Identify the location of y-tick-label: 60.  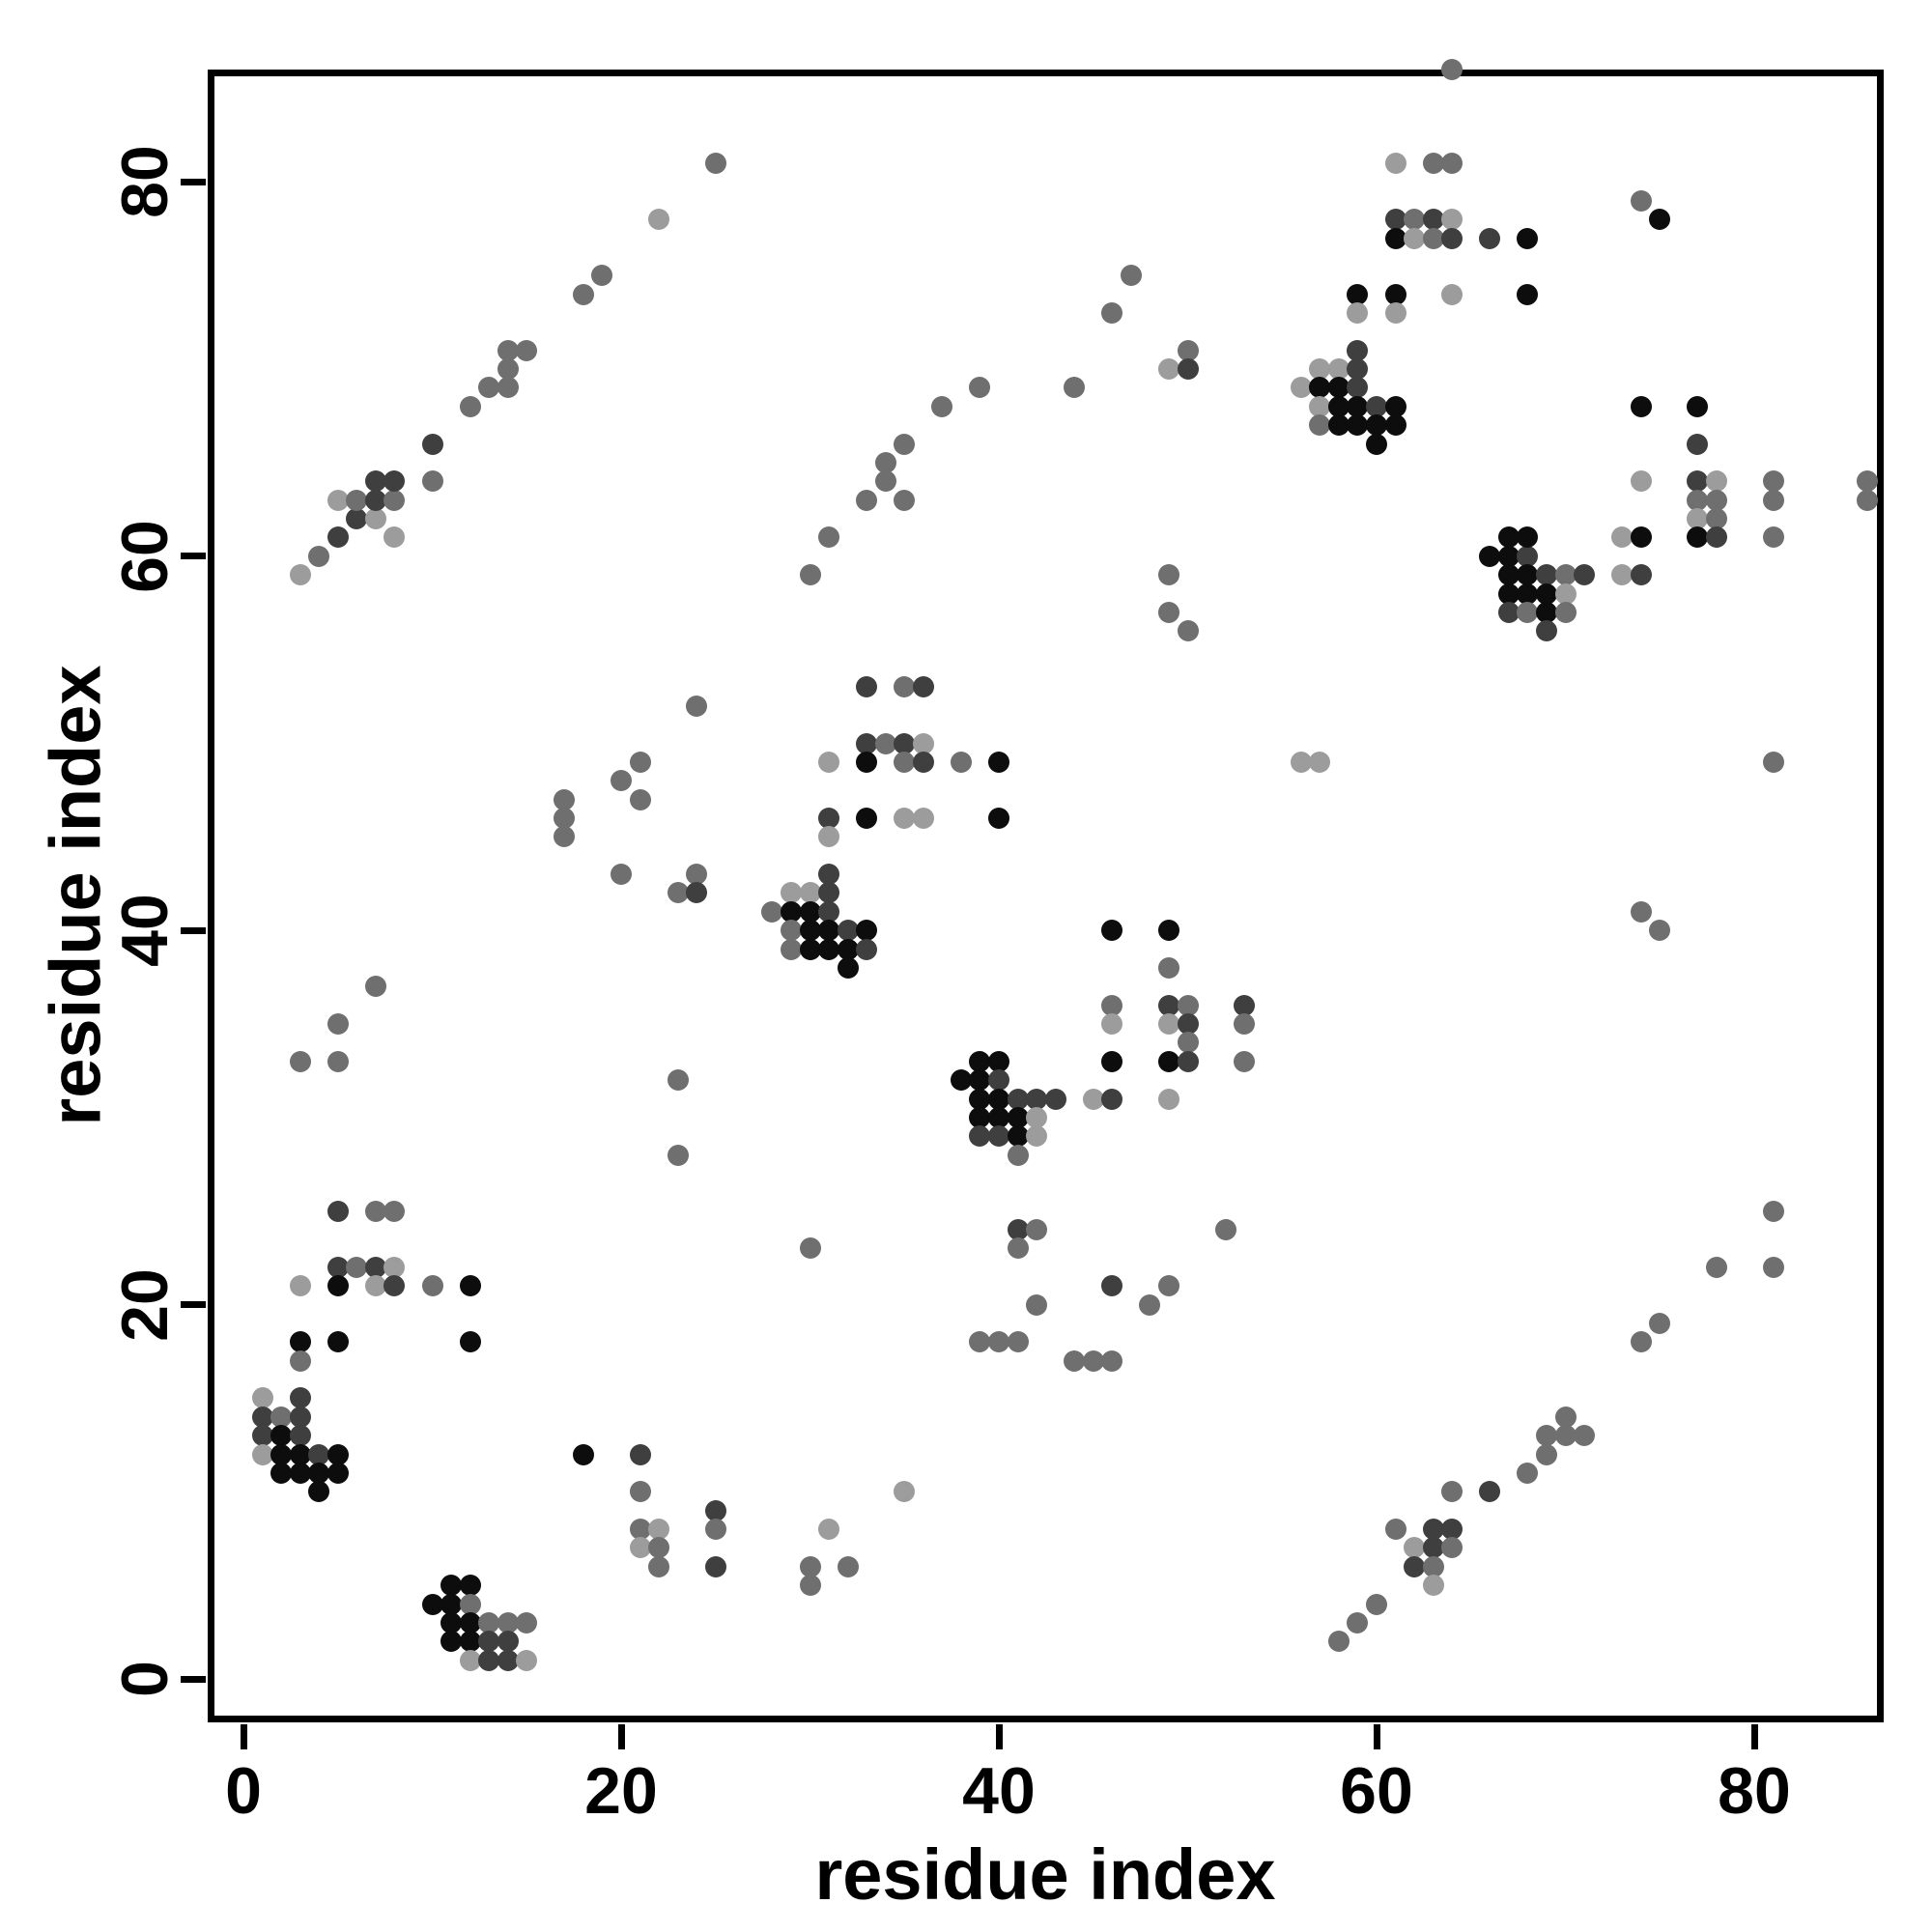
(145, 556).